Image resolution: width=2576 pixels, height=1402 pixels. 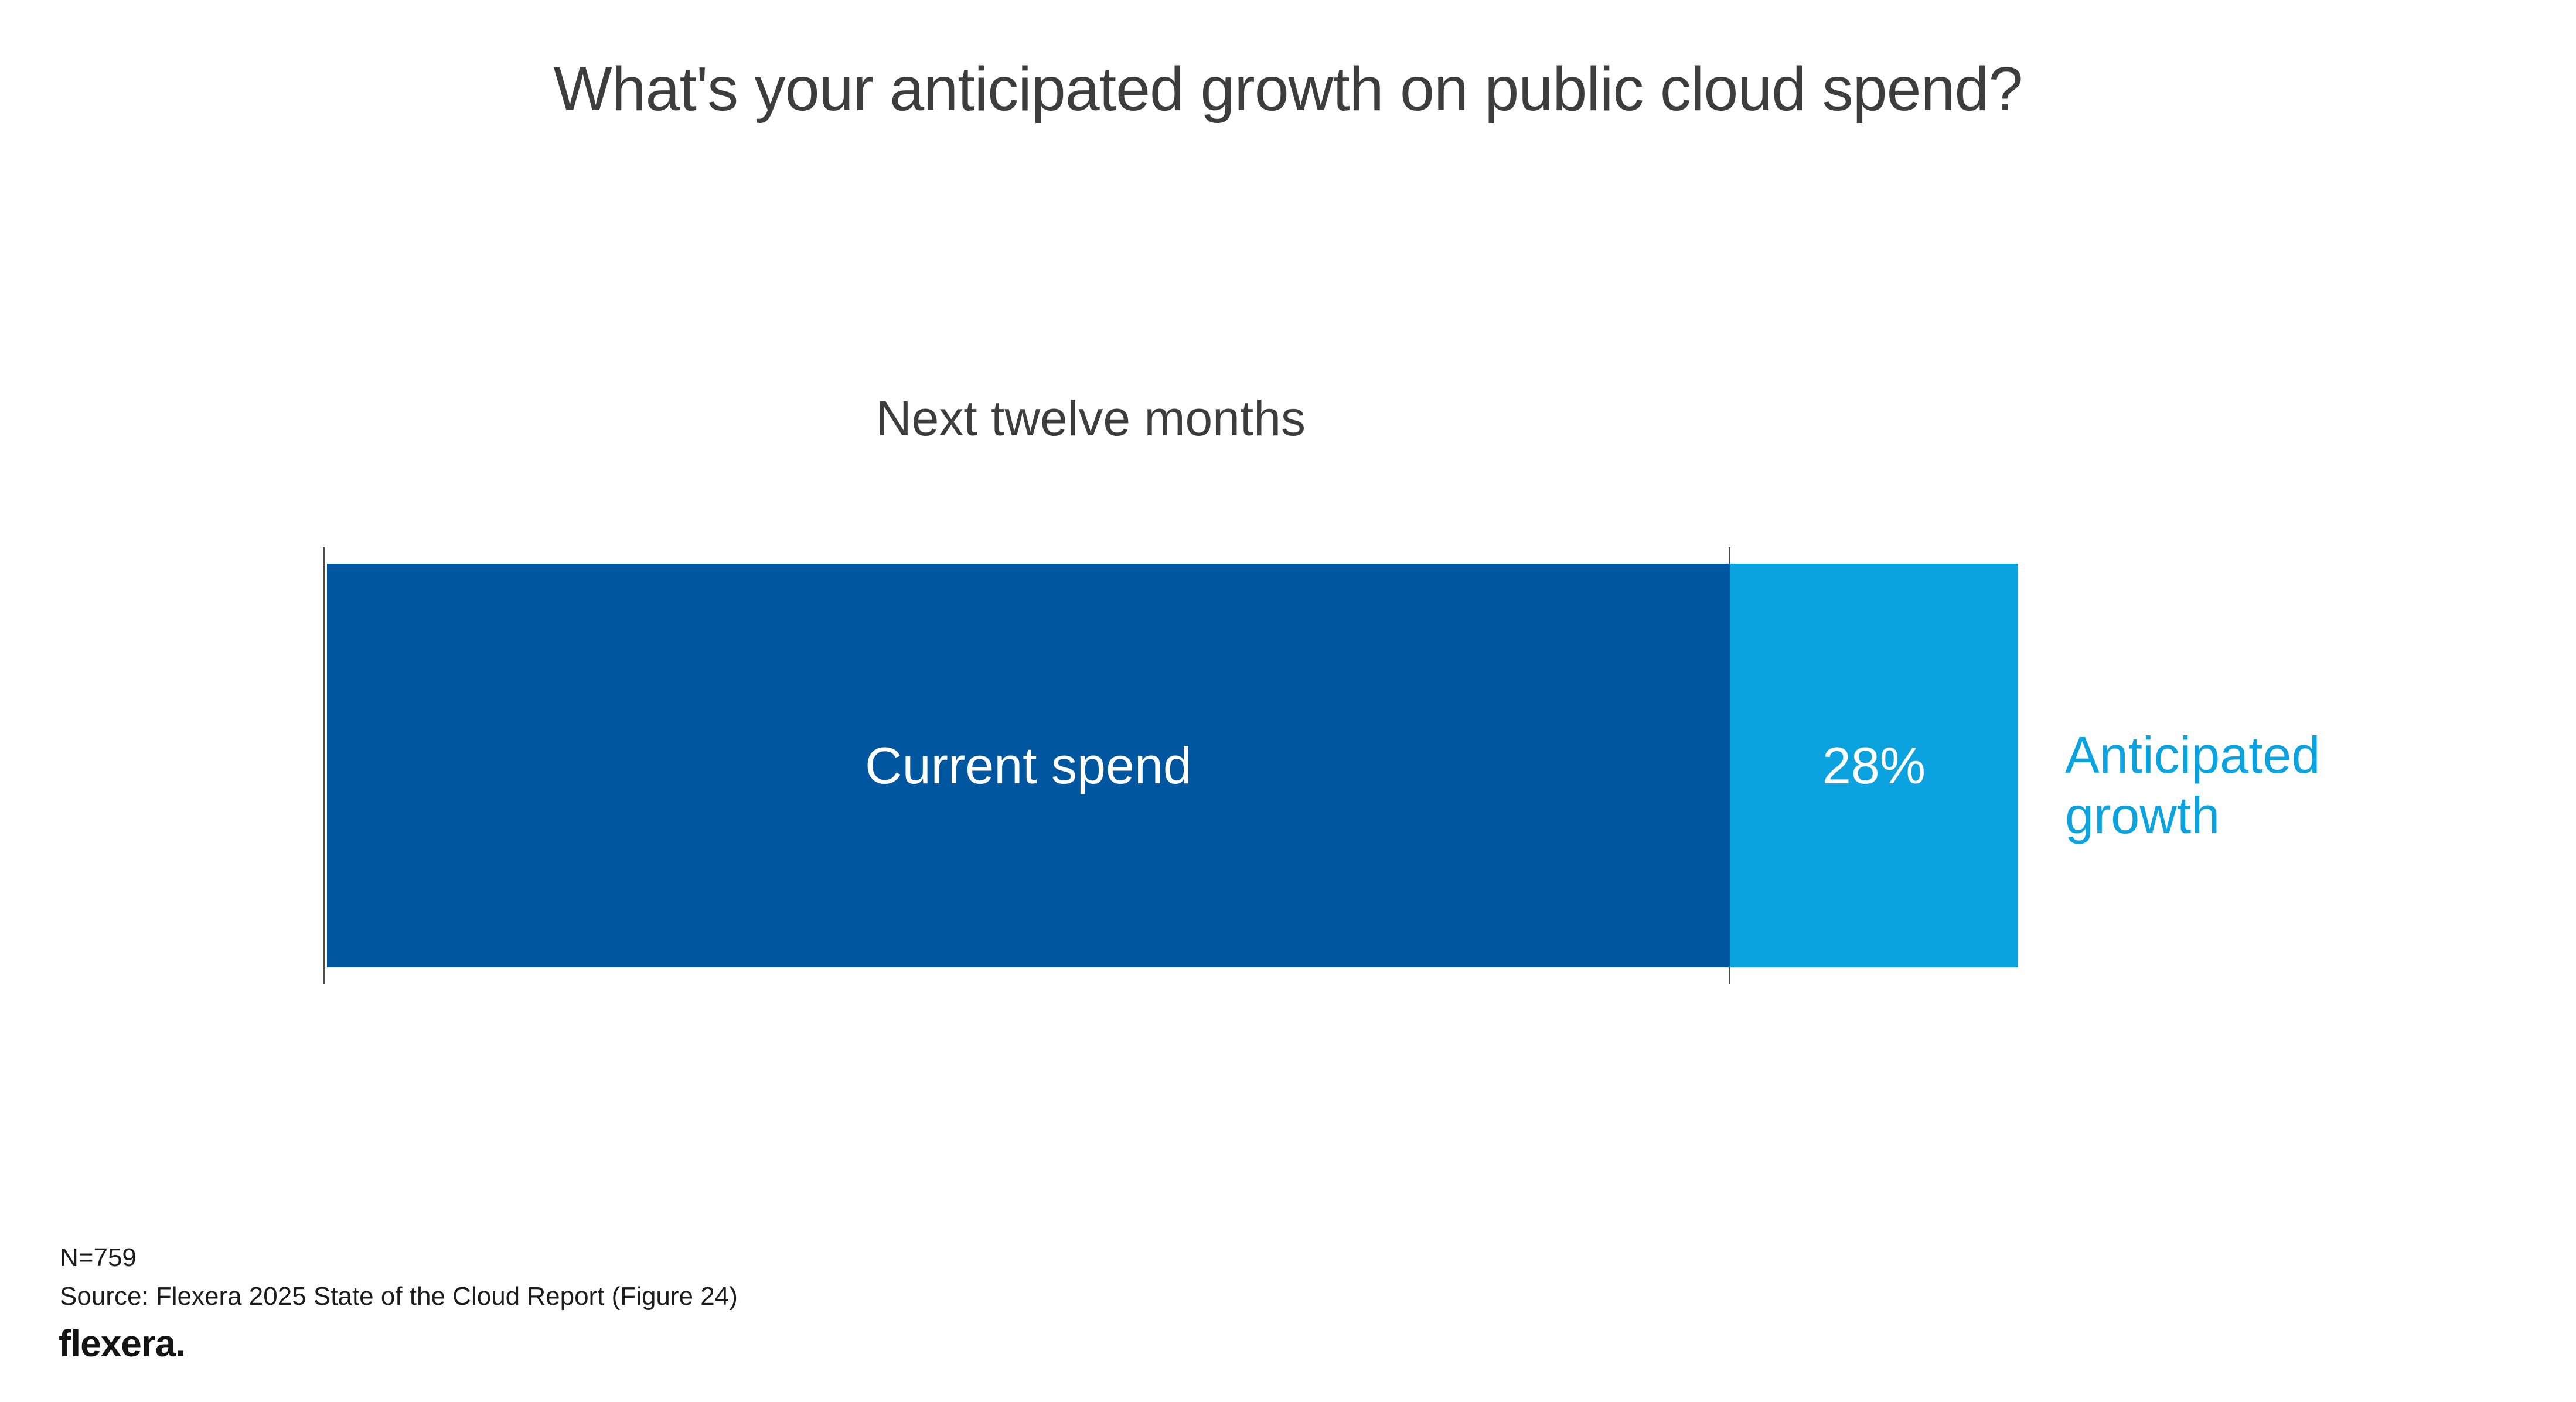 I want to click on sample-size: N=759, so click(x=98, y=1257).